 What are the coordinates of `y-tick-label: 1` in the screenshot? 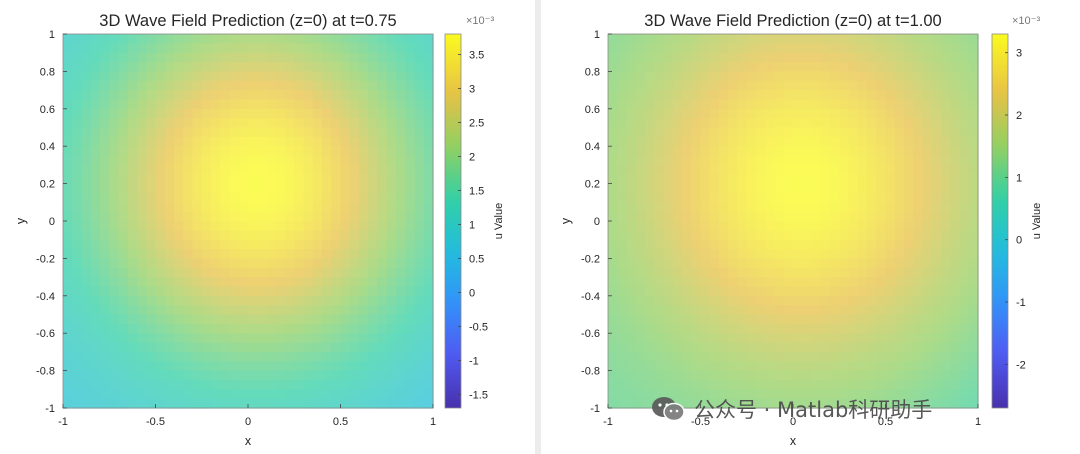 It's located at (597, 35).